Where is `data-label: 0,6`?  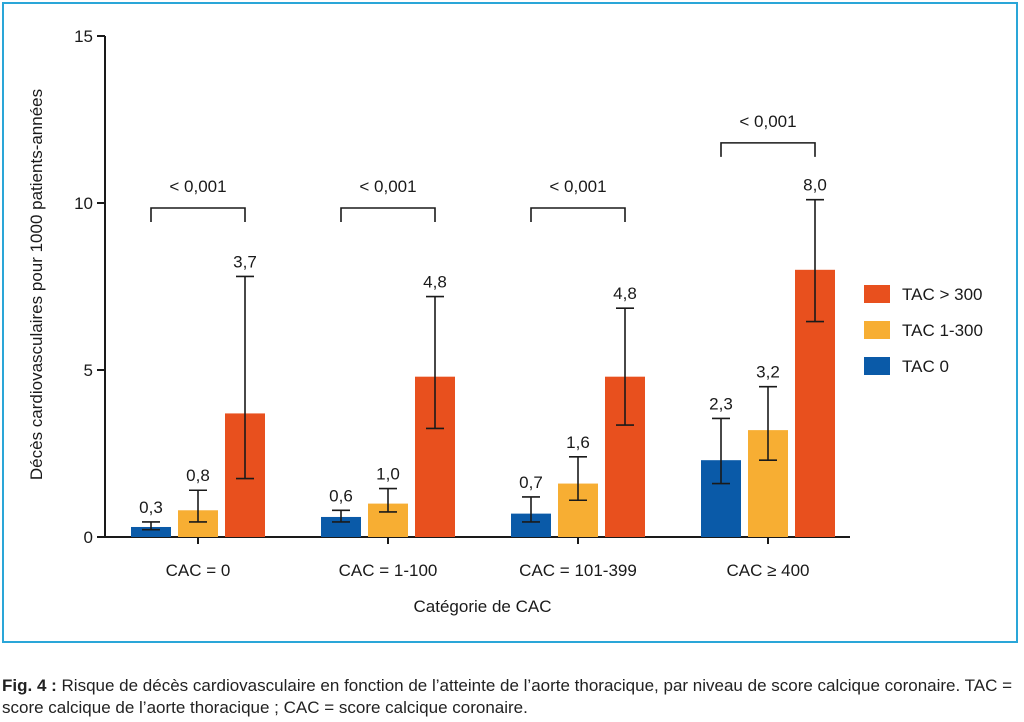 data-label: 0,6 is located at coordinates (341, 495).